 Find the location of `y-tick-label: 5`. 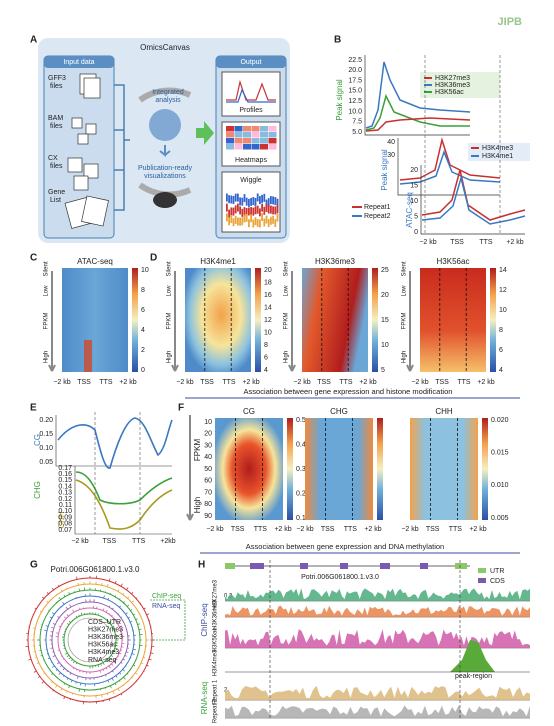

y-tick-label: 5 is located at coordinates (416, 216).